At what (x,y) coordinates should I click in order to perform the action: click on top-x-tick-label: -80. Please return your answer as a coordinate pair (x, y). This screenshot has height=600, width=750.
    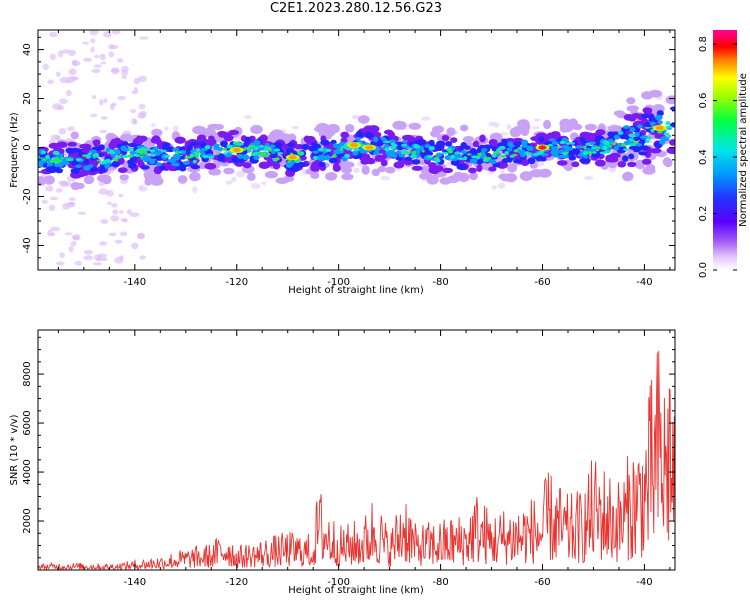
    Looking at the image, I should click on (440, 282).